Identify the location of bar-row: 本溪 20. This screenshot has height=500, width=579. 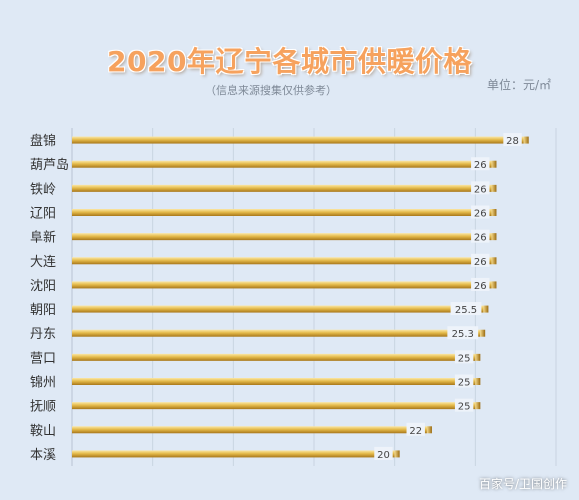
(215, 454).